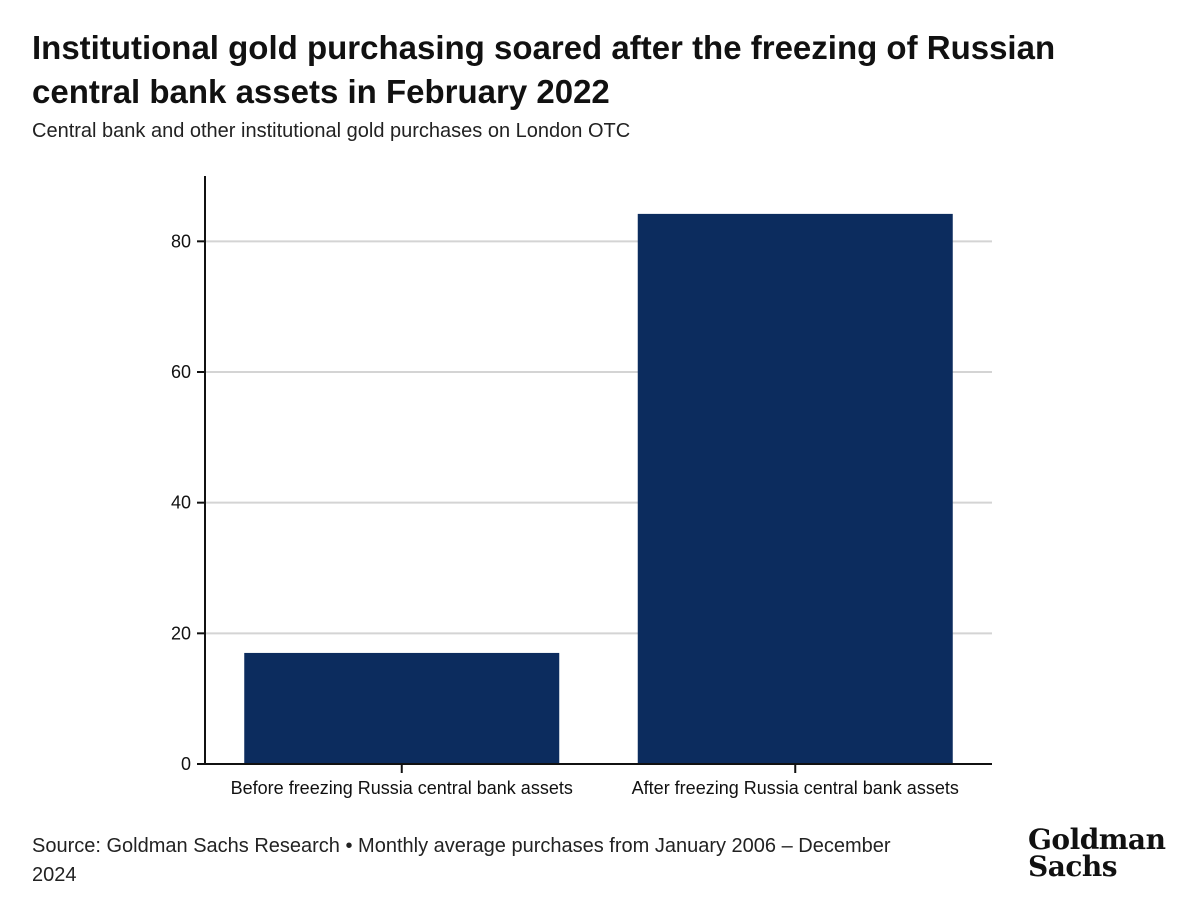  What do you see at coordinates (186, 764) in the screenshot?
I see `y-tick-label: 0` at bounding box center [186, 764].